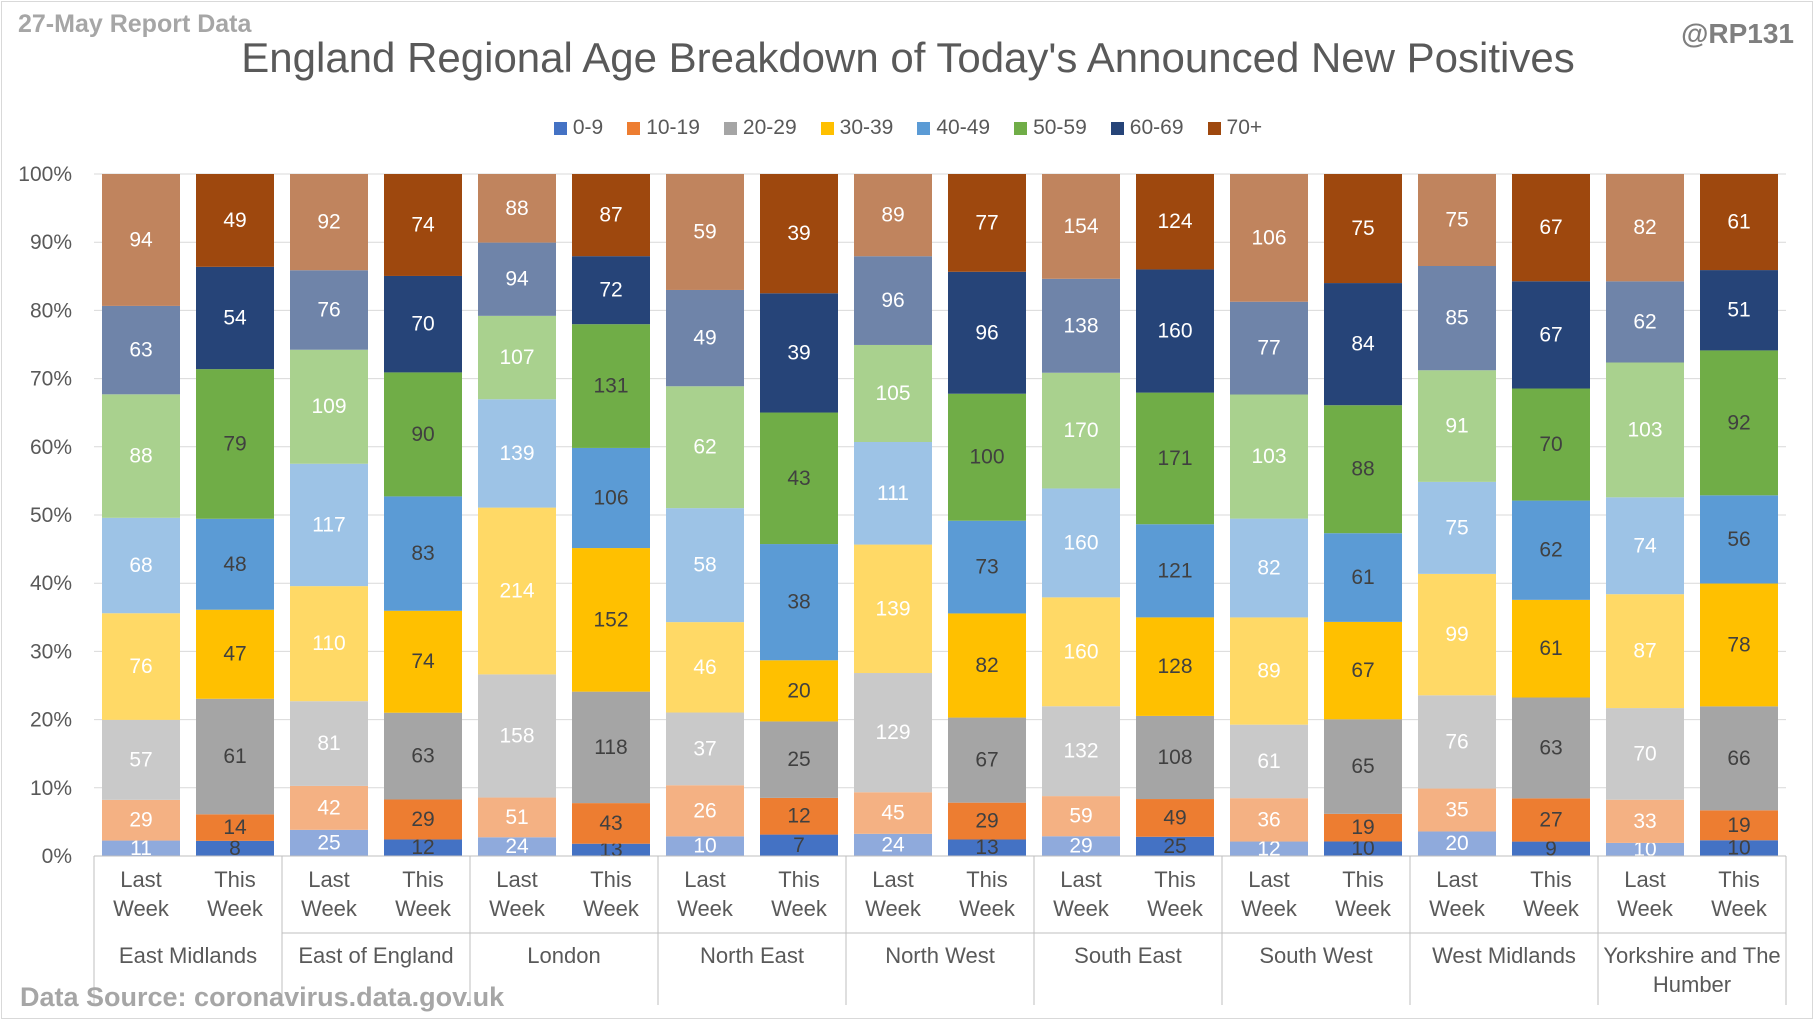 The height and width of the screenshot is (1022, 1816). What do you see at coordinates (908, 128) in the screenshot?
I see `chart-legend: 0-9 10-19 20-29 30-39 40-49 50-59 60-69 70+` at bounding box center [908, 128].